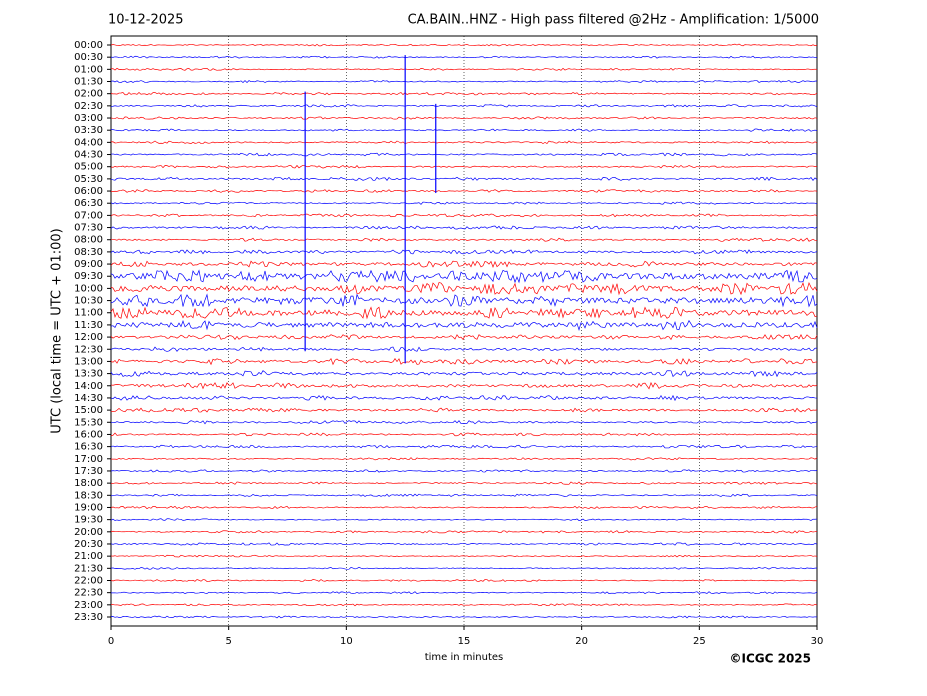 The image size is (927, 696). I want to click on y-tick-label: 17:00, so click(88, 459).